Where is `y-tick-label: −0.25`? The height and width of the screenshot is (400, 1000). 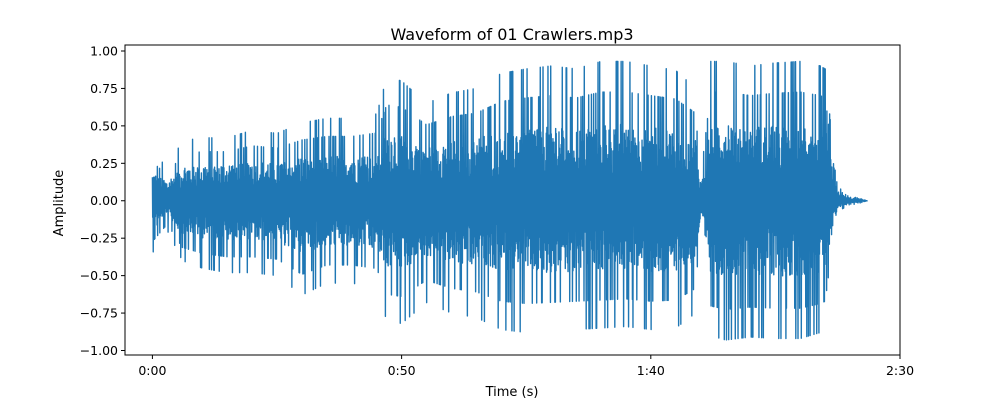
y-tick-label: −0.25 is located at coordinates (99, 238).